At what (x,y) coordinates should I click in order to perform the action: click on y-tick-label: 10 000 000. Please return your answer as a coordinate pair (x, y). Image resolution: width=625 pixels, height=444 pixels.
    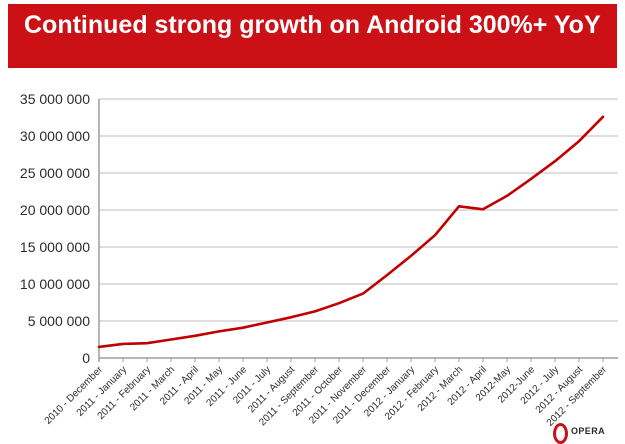
    Looking at the image, I should click on (55, 284).